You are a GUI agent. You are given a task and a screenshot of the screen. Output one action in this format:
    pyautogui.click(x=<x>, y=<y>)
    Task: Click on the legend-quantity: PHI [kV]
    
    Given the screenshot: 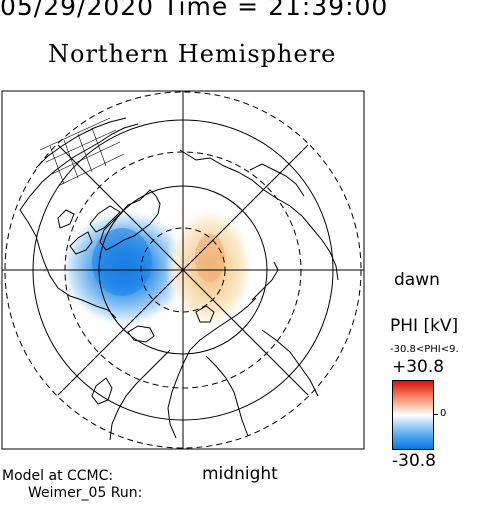 What is the action you would take?
    pyautogui.click(x=424, y=326)
    